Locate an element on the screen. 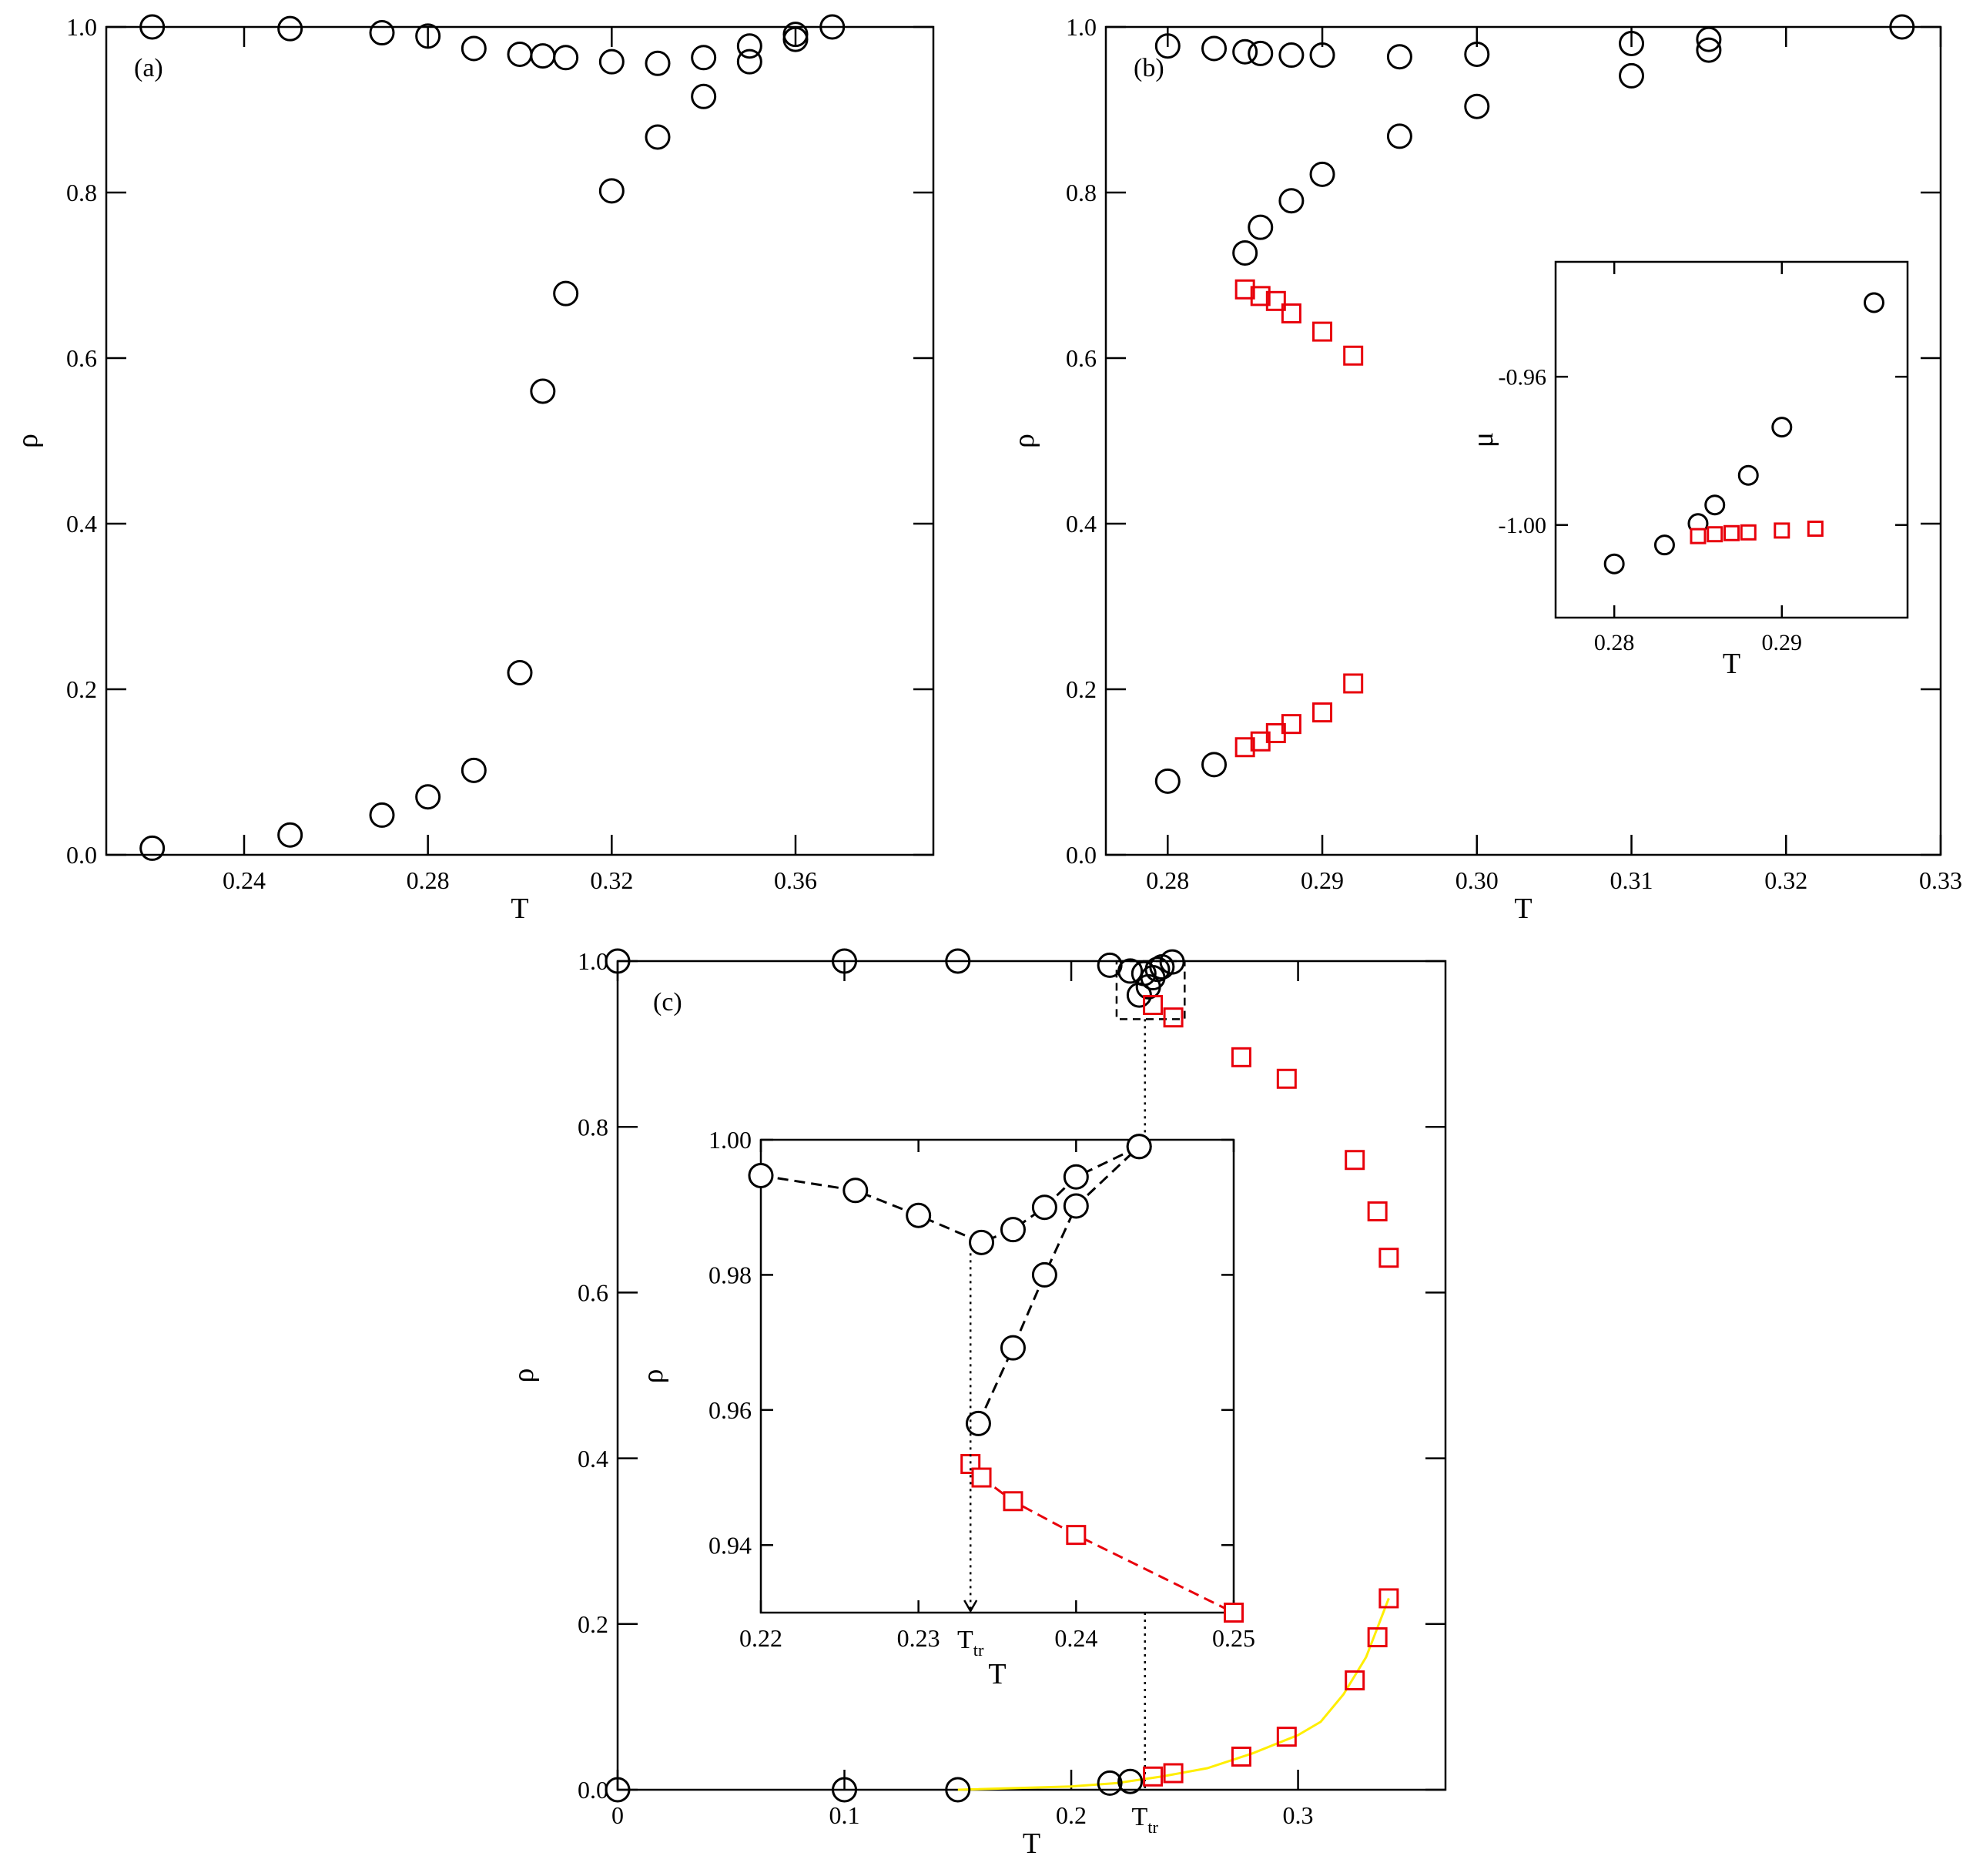 This screenshot has height=1876, width=1973. x-tick-label: 0.1 is located at coordinates (844, 1815).